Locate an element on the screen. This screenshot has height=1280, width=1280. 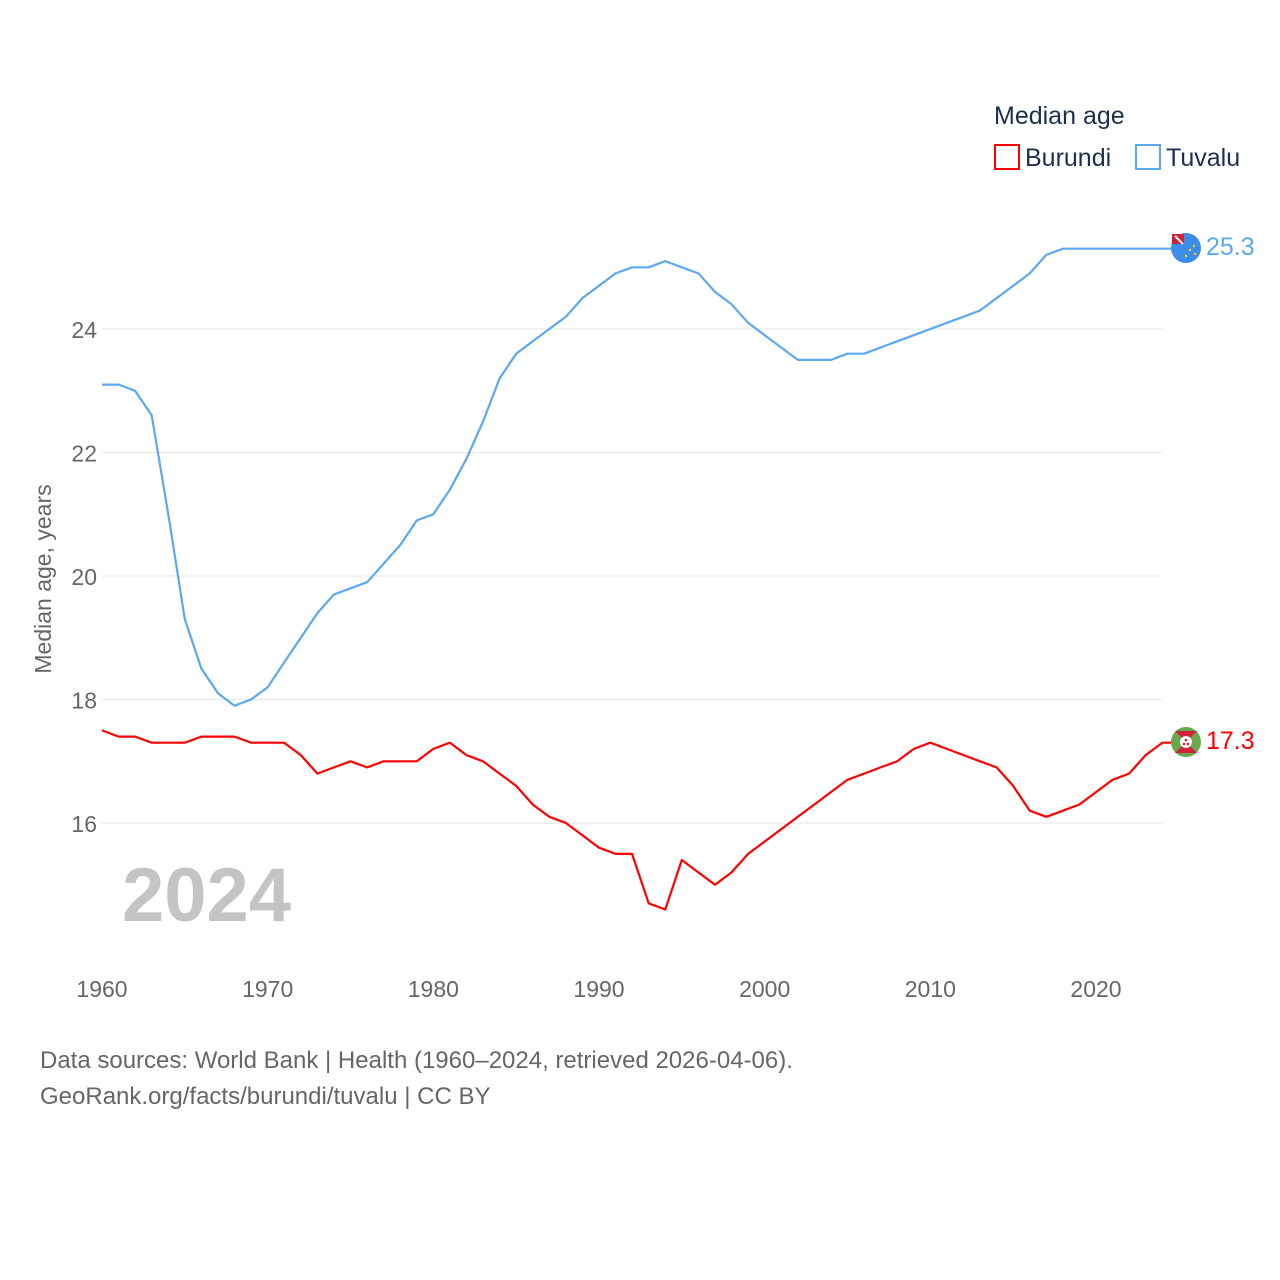
x-tick-label: 2010 is located at coordinates (930, 989).